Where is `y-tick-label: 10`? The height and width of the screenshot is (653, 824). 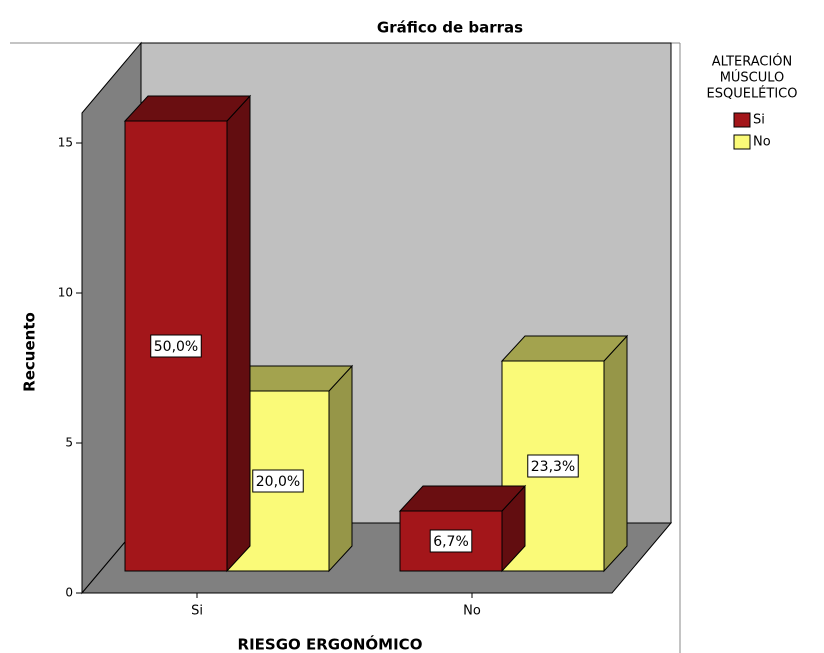
y-tick-label: 10 is located at coordinates (65, 293).